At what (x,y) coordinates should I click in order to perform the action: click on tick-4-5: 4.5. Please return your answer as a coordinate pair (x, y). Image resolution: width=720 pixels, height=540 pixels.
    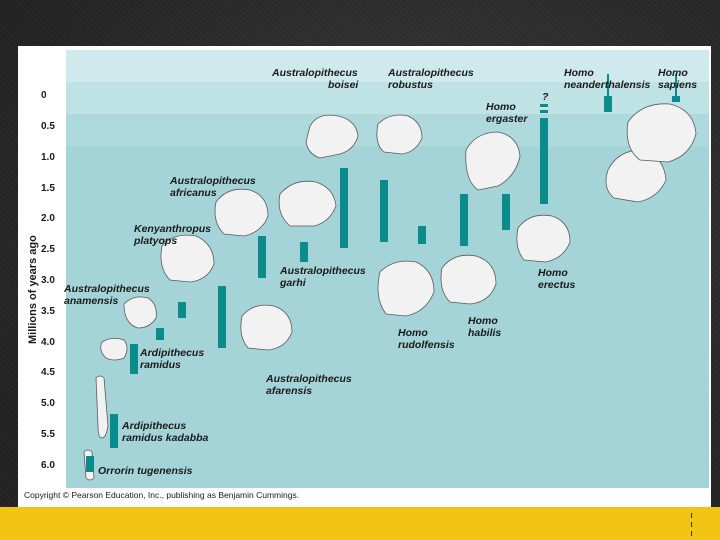
    Looking at the image, I should click on (48, 372).